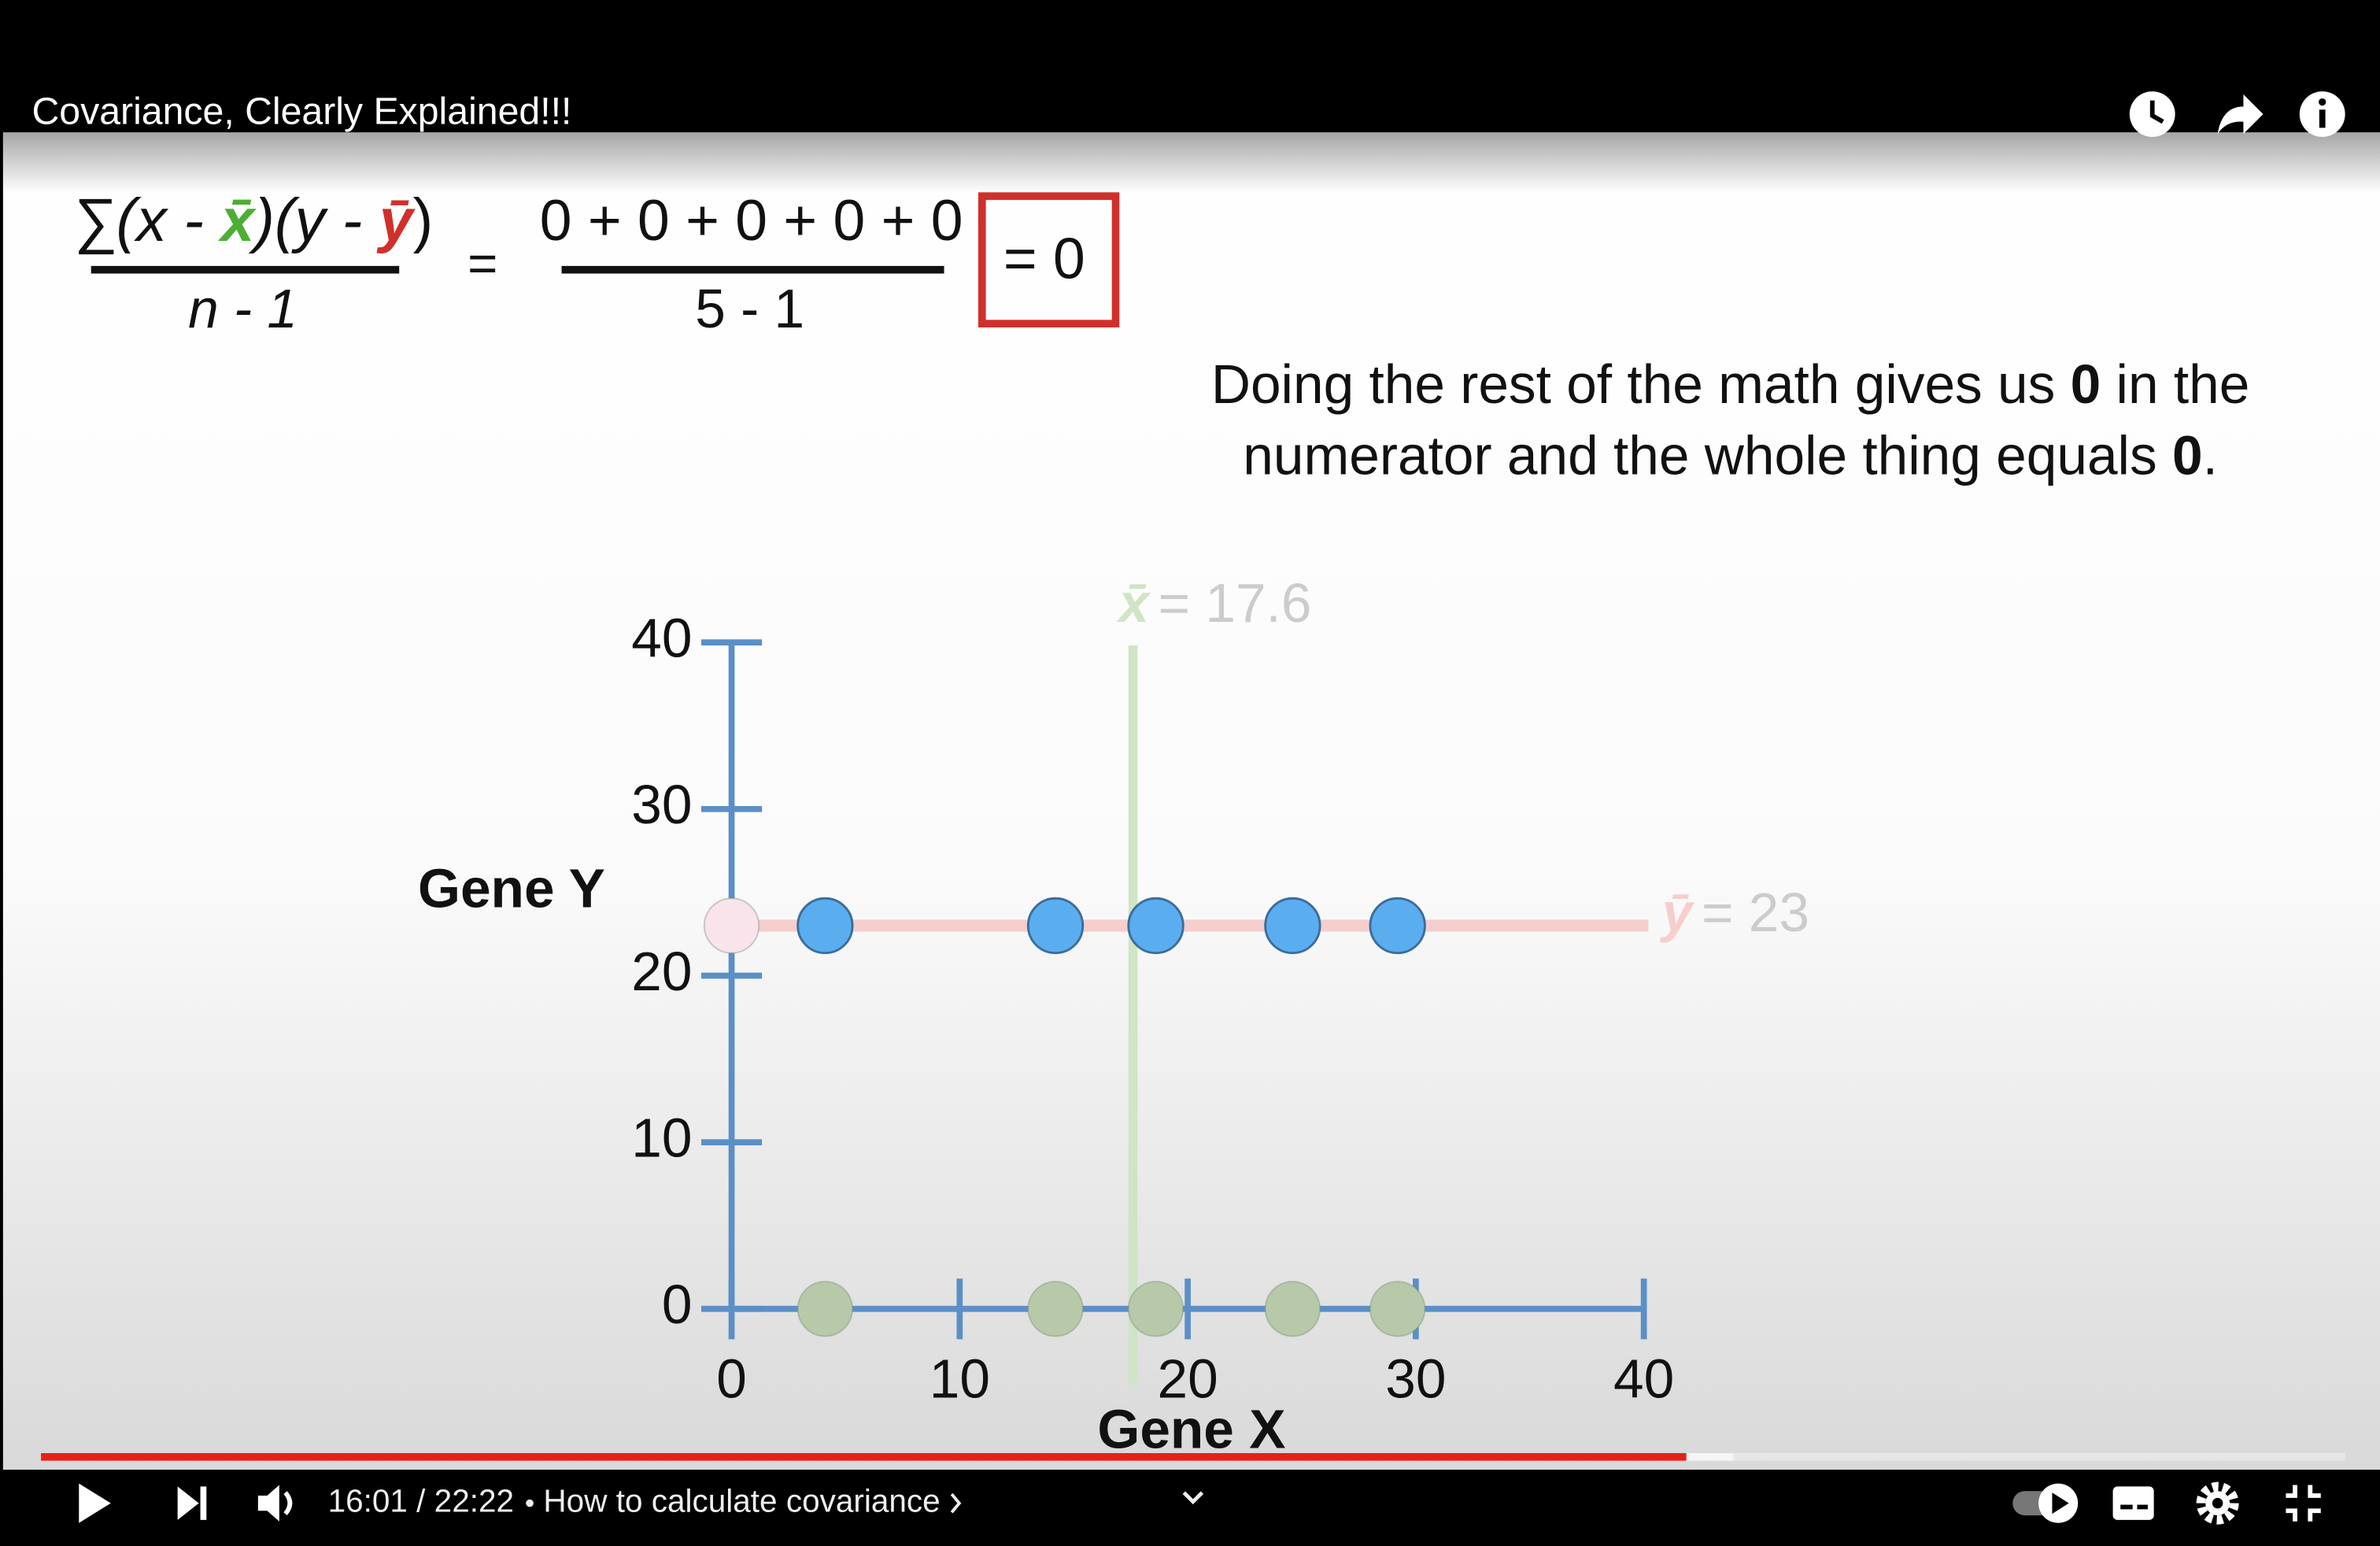 This screenshot has height=1546, width=2380. Describe the element at coordinates (1707, 455) in the screenshot. I see `caption-part: numerator and the whole thing equals` at that location.